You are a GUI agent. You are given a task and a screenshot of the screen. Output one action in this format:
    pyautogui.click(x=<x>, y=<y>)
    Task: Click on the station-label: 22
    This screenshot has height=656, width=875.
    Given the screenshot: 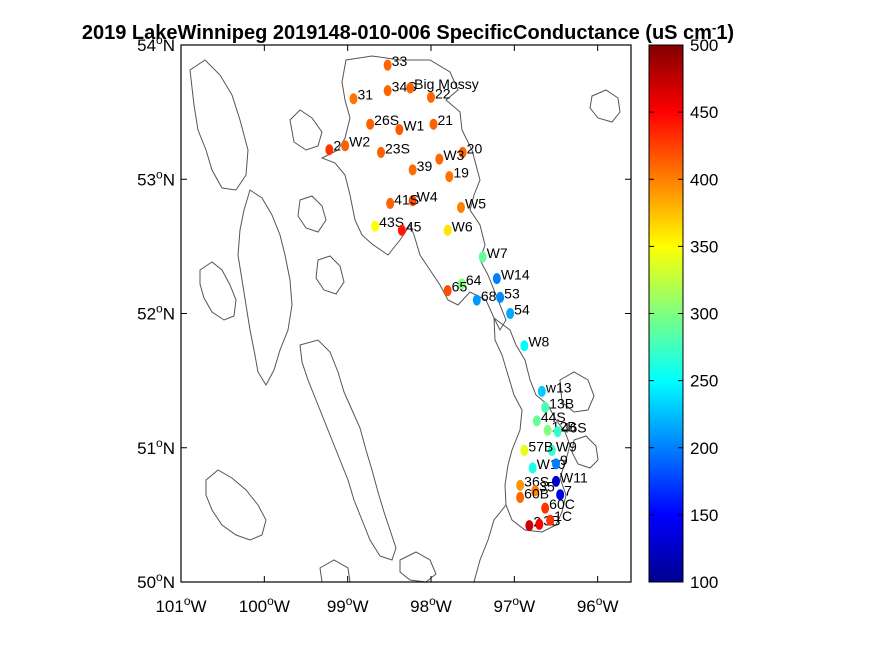 What is the action you would take?
    pyautogui.click(x=443, y=93)
    